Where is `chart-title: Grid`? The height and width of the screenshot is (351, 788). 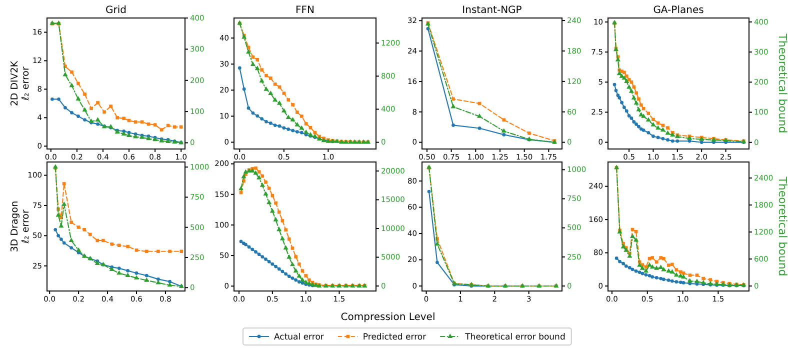
chart-title: Grid is located at coordinates (116, 10).